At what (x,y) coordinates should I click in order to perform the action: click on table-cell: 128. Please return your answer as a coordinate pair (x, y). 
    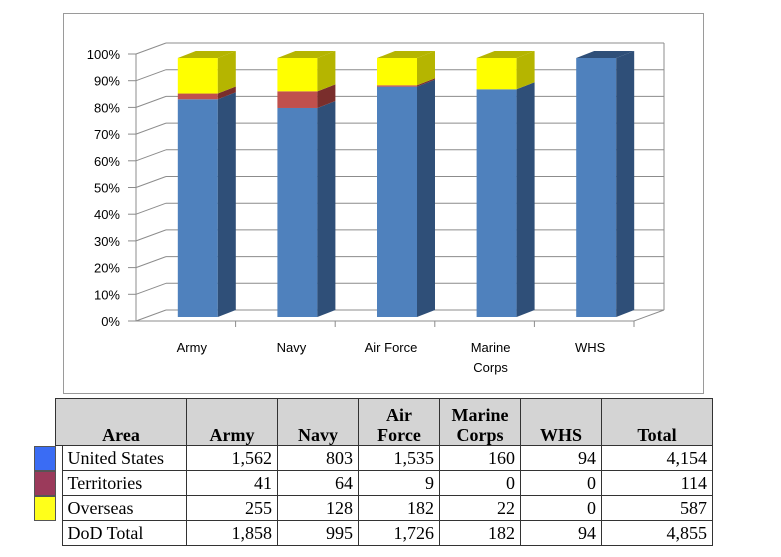
    Looking at the image, I should click on (318, 508).